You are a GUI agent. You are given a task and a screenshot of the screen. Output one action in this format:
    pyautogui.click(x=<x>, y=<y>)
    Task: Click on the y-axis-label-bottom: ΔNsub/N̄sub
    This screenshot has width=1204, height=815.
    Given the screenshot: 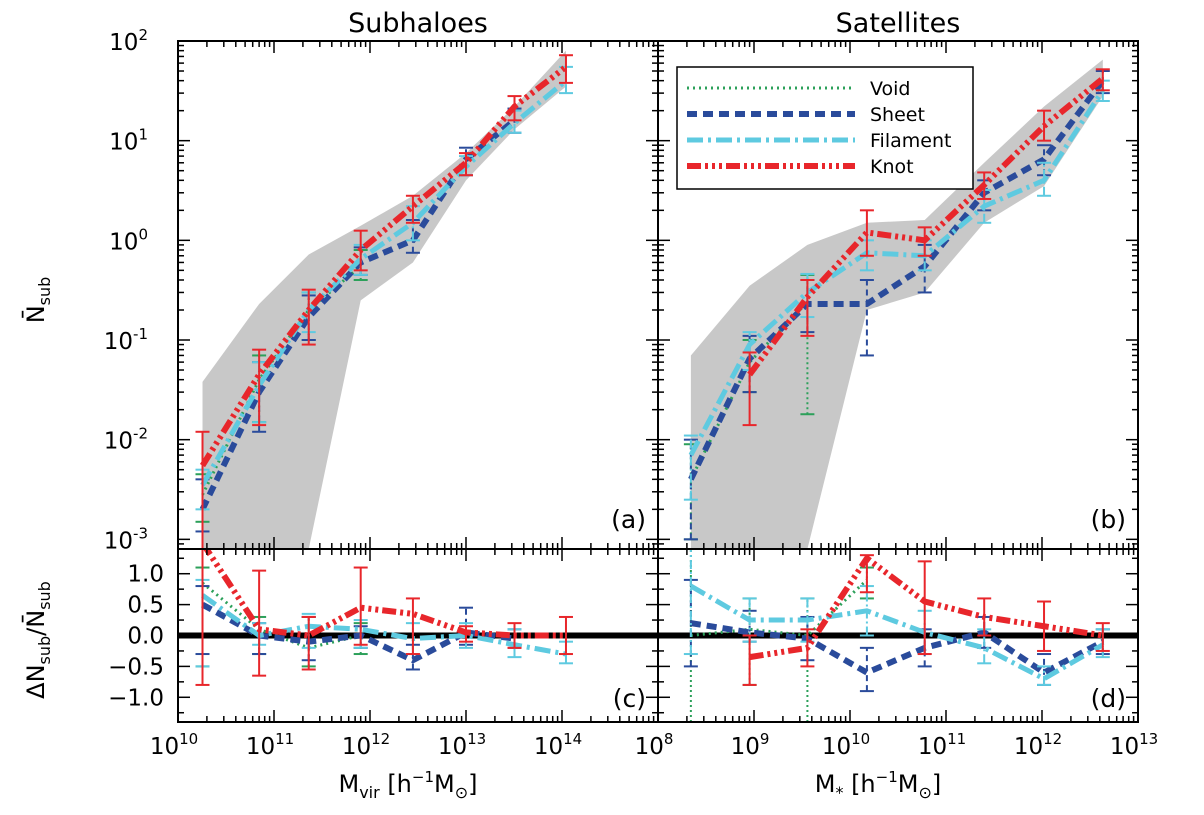 What is the action you would take?
    pyautogui.click(x=37, y=640)
    